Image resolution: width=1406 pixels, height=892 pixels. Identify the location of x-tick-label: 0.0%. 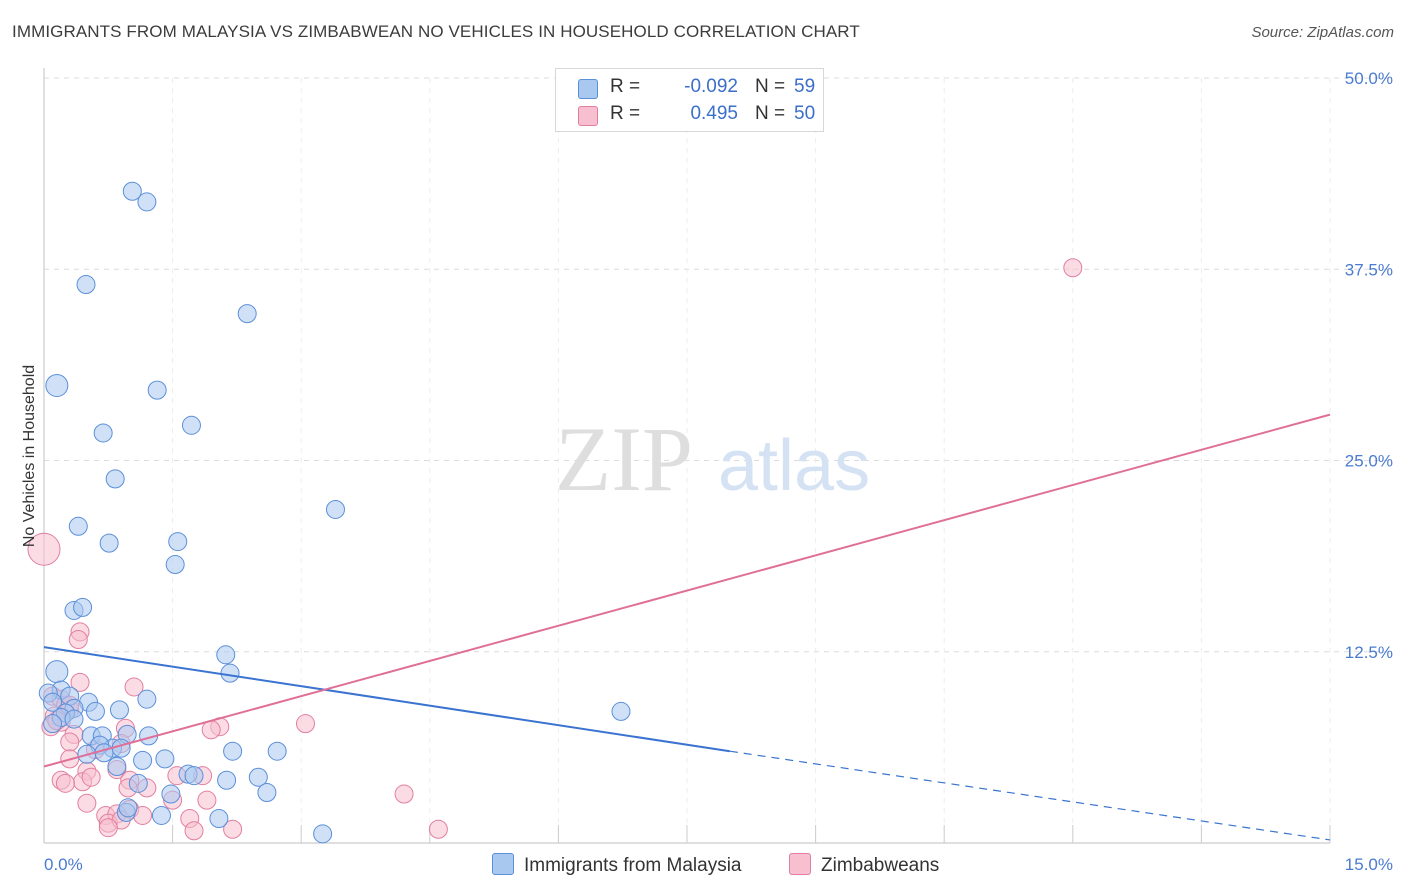
(63, 864).